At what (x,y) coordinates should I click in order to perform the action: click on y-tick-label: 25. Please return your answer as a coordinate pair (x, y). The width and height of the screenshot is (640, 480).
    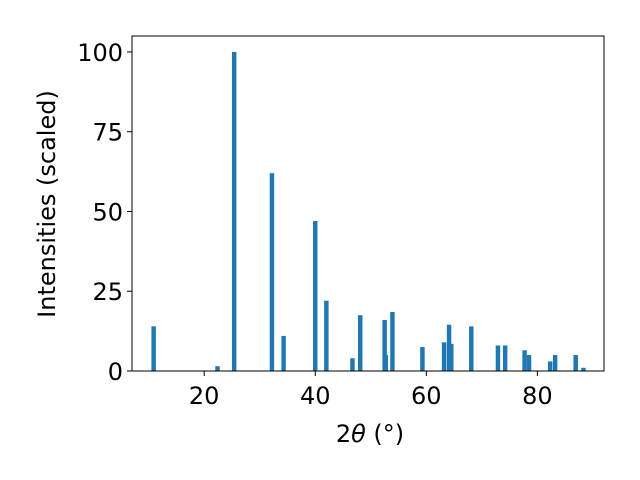
    Looking at the image, I should click on (107, 292).